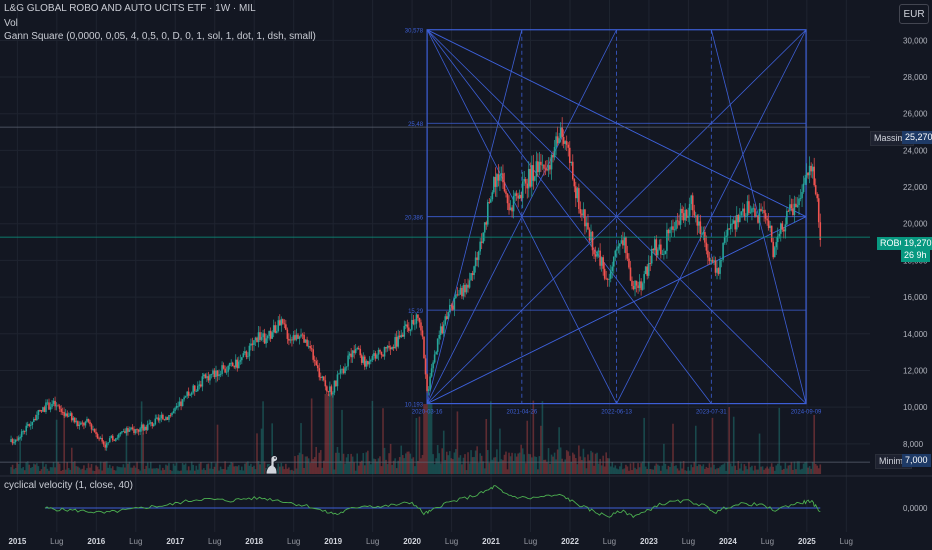  I want to click on volume-legend: Vol, so click(11, 23).